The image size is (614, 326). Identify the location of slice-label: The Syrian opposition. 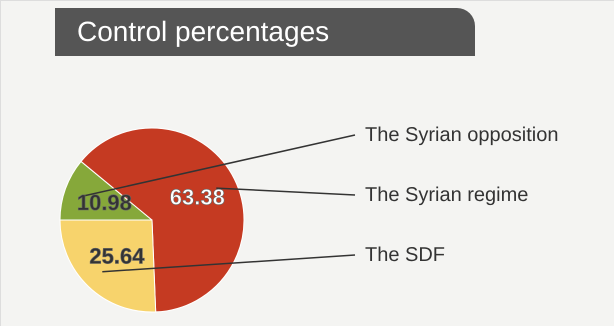
(461, 135).